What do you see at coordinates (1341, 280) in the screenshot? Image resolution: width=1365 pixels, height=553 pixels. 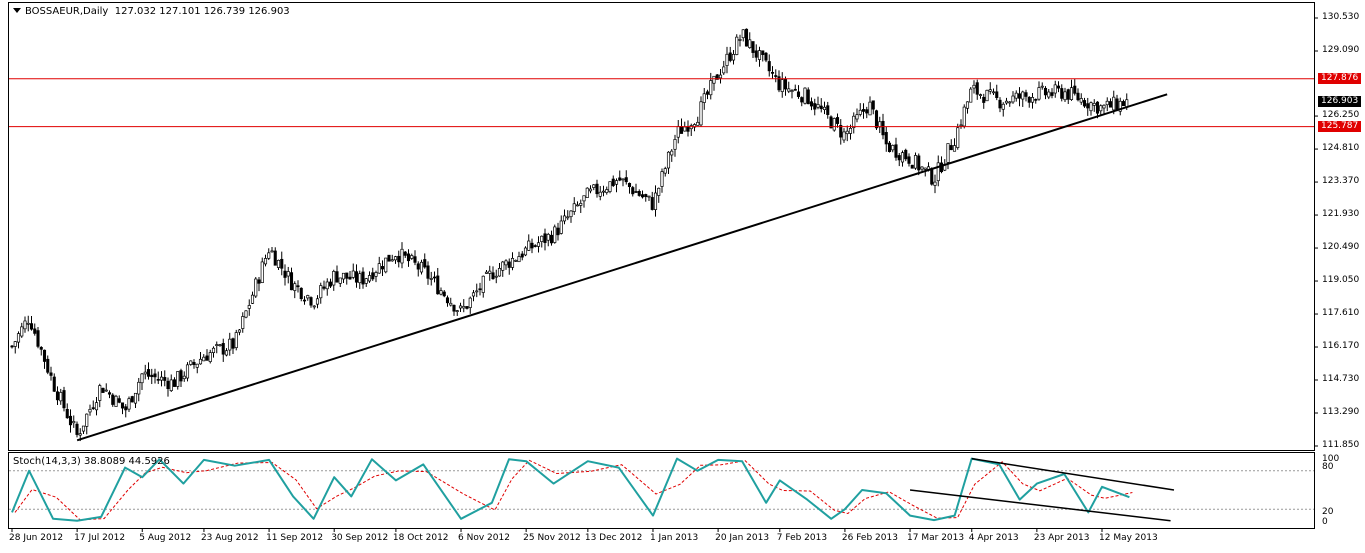 I see `price-tick-label: 119.050` at bounding box center [1341, 280].